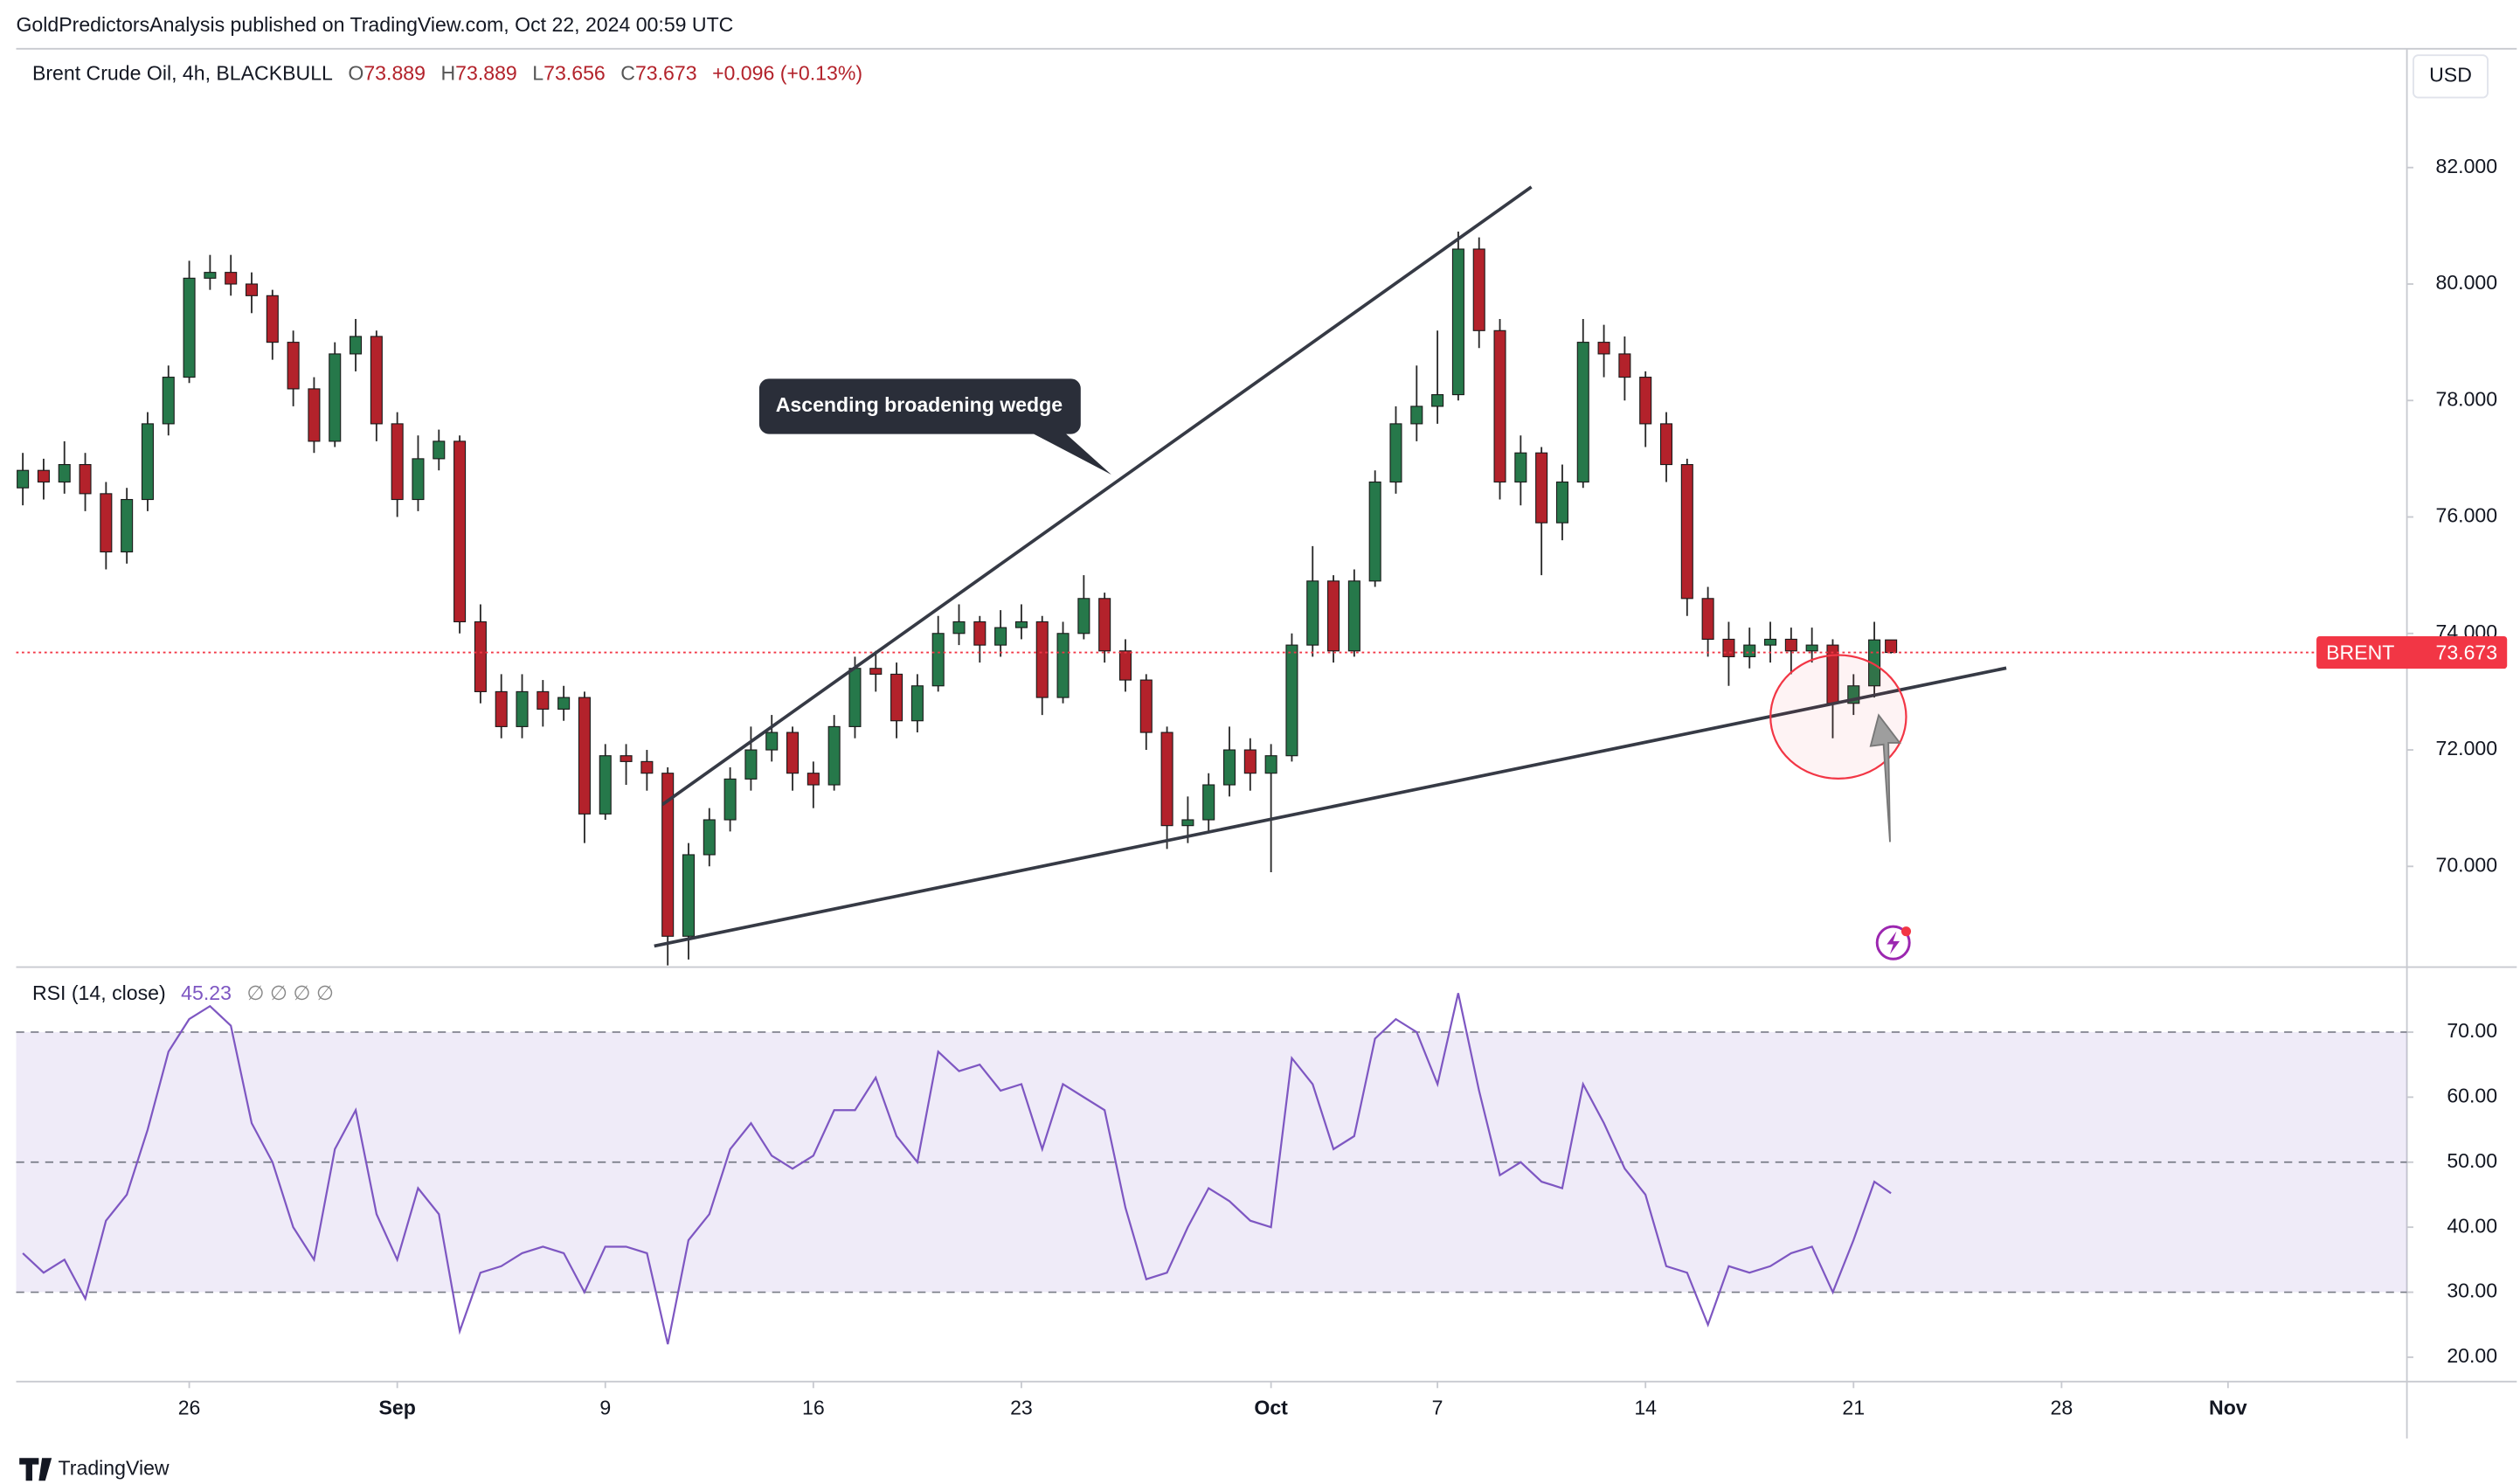 The width and height of the screenshot is (2520, 1484). Describe the element at coordinates (290, 992) in the screenshot. I see `rsi-inputs: ∅ ∅ ∅ ∅` at that location.